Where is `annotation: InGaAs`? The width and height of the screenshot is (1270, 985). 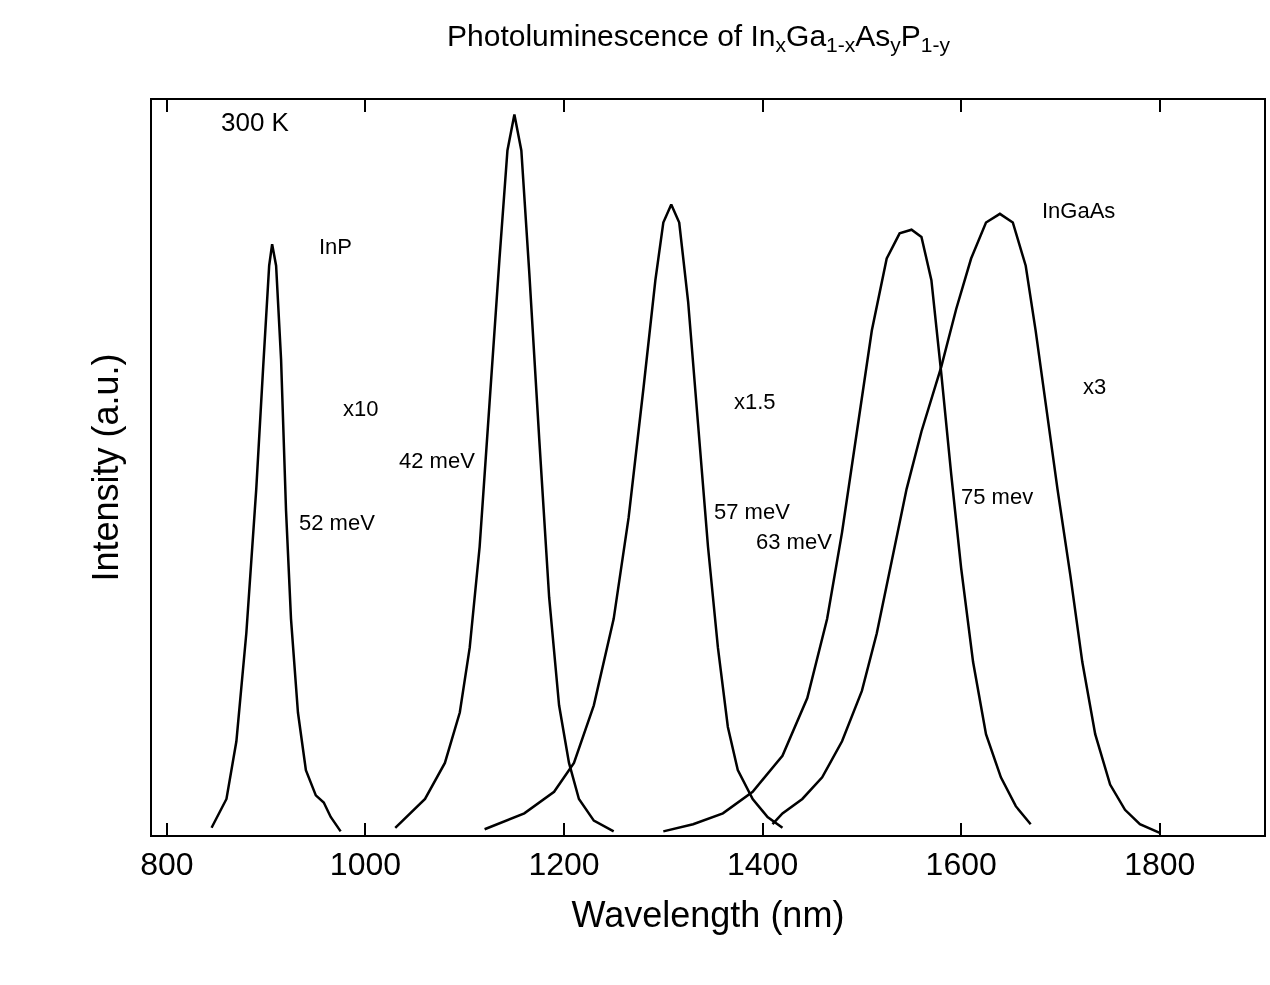 annotation: InGaAs is located at coordinates (1079, 210).